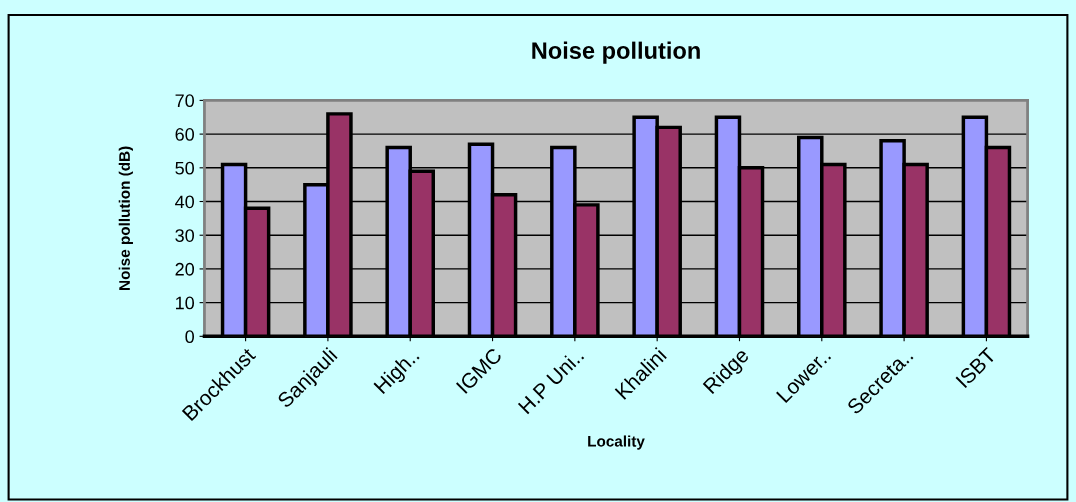  Describe the element at coordinates (185, 101) in the screenshot. I see `y-tick-label: 70` at that location.